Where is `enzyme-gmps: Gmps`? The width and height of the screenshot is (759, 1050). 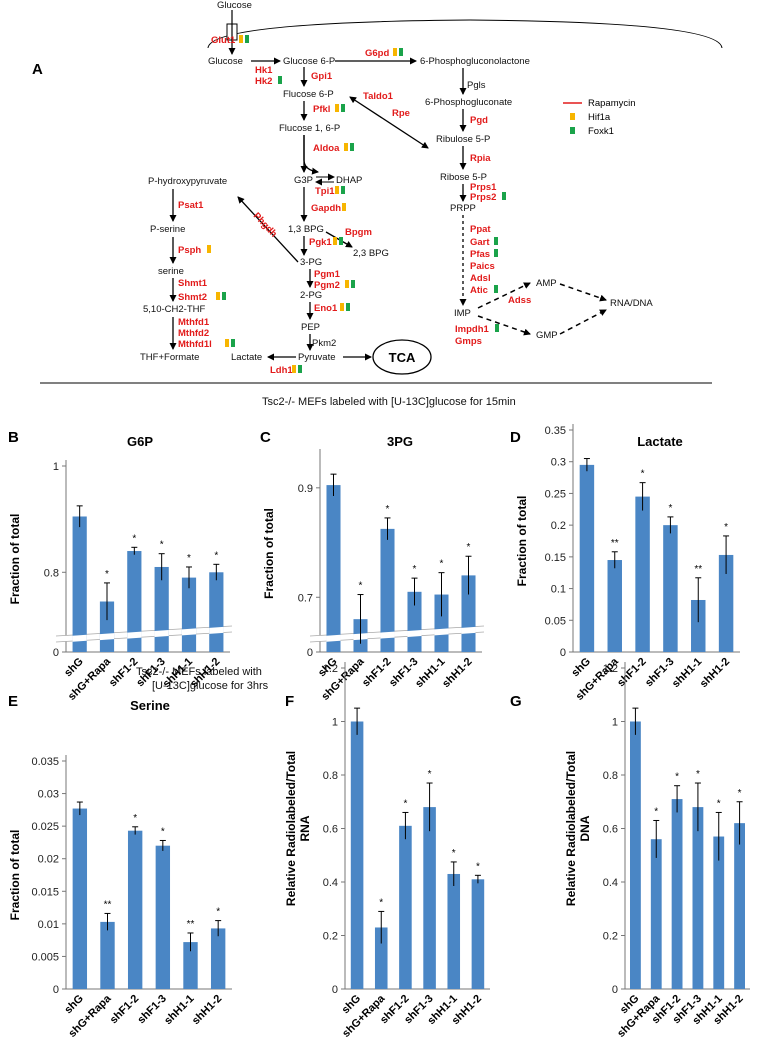 enzyme-gmps: Gmps is located at coordinates (468, 341).